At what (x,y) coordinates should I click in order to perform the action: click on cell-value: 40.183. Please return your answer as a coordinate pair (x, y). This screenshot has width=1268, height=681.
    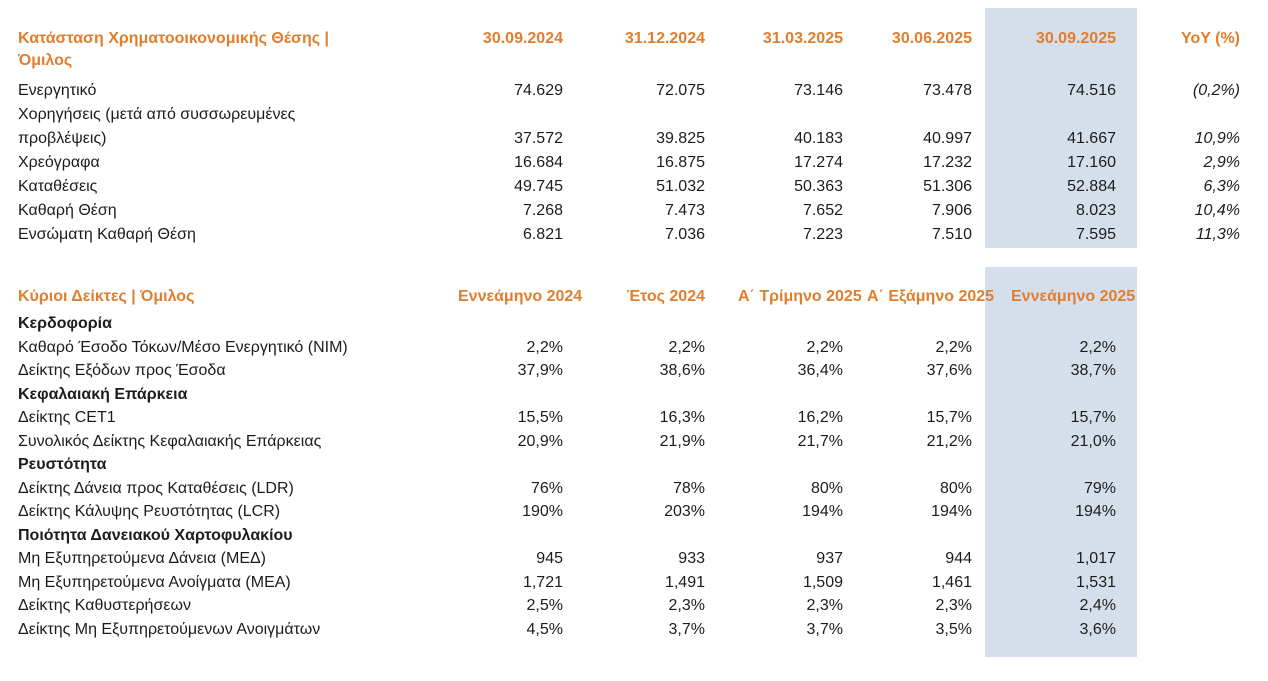
    Looking at the image, I should click on (818, 138).